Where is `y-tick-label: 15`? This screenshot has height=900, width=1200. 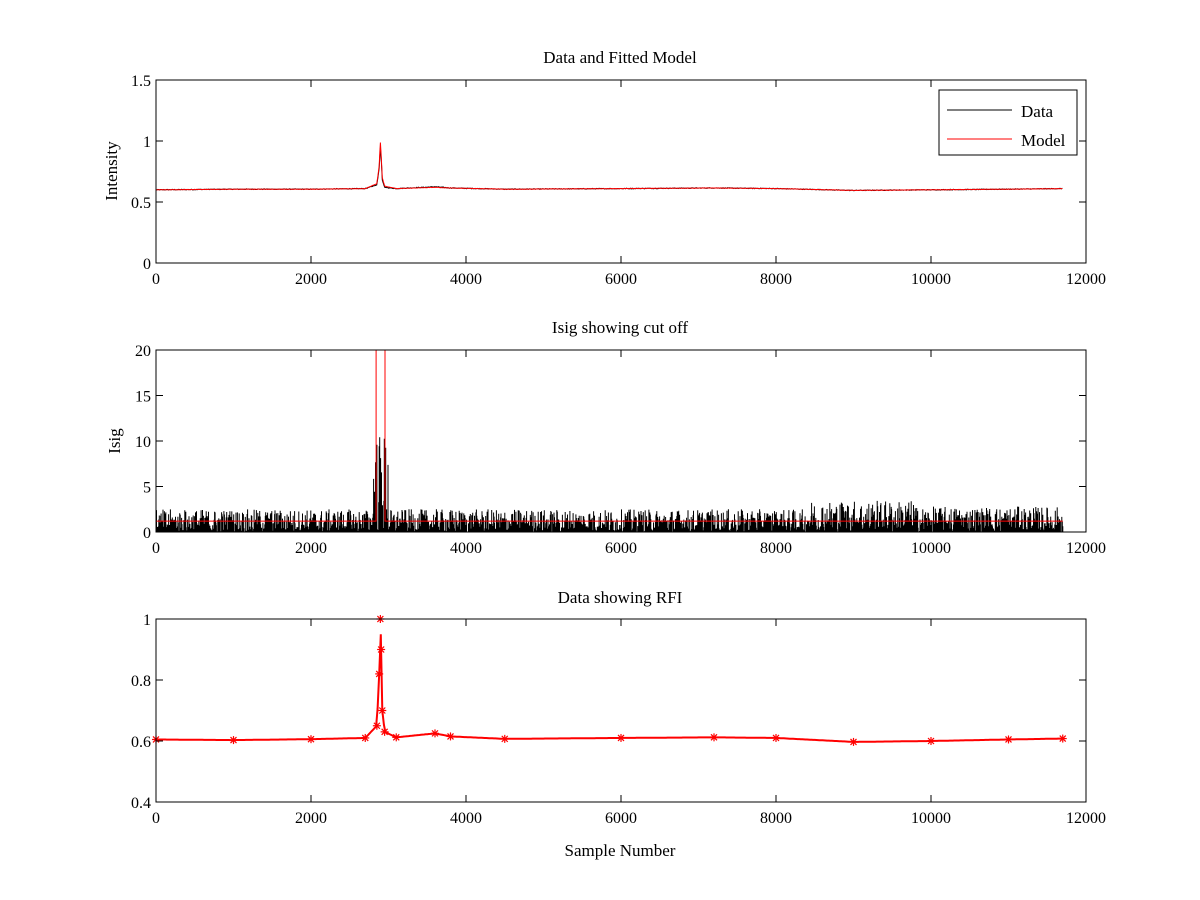 y-tick-label: 15 is located at coordinates (143, 397).